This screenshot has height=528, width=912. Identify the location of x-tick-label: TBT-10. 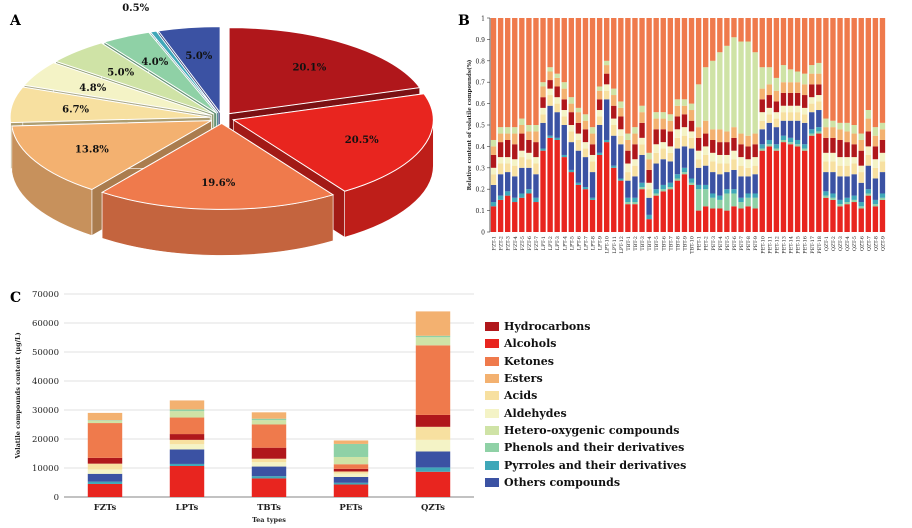
(693, 245).